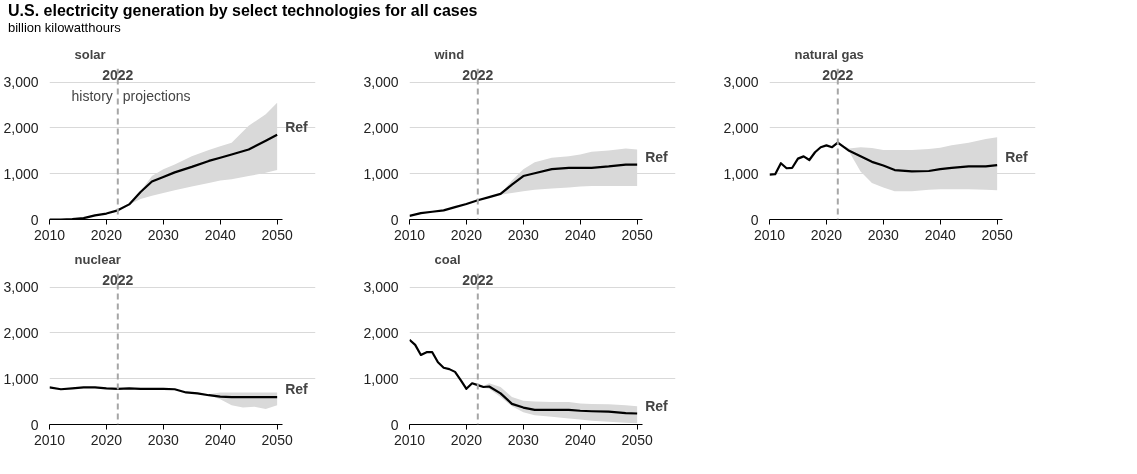 The image size is (1137, 474). What do you see at coordinates (92, 96) in the screenshot?
I see `annotation: history` at bounding box center [92, 96].